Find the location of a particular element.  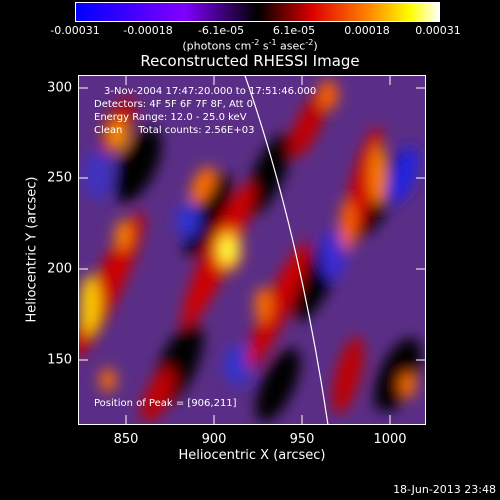

colorbar-tick: 0.00018 is located at coordinates (367, 30).